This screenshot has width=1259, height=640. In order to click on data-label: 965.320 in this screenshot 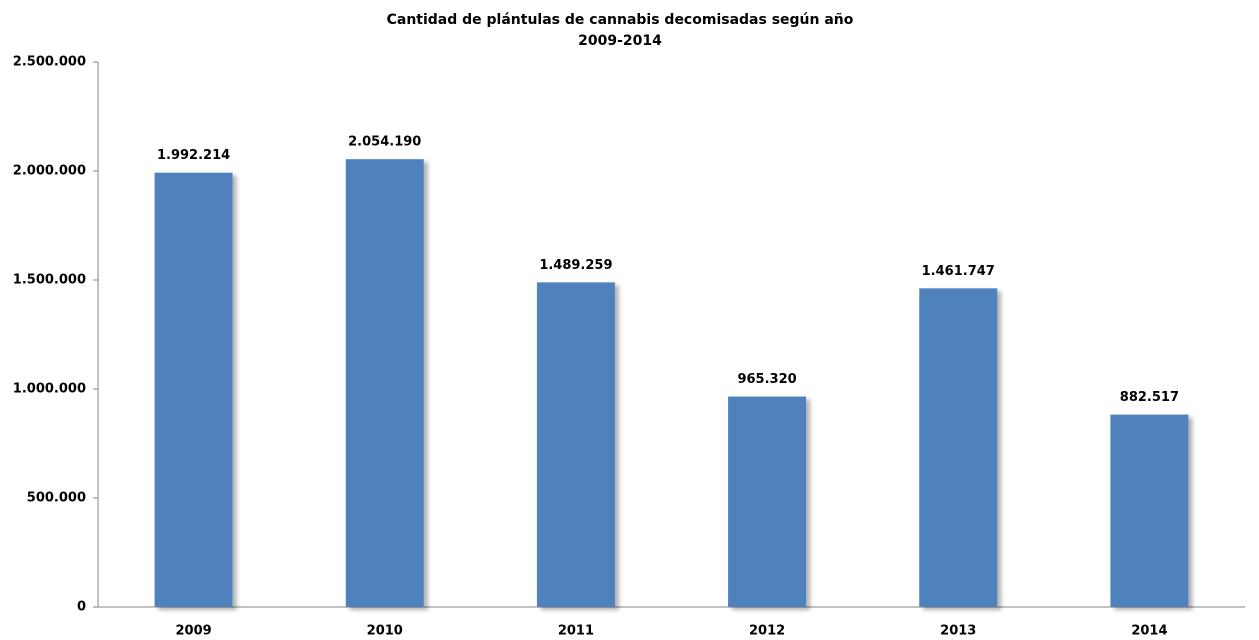, I will do `click(766, 379)`.